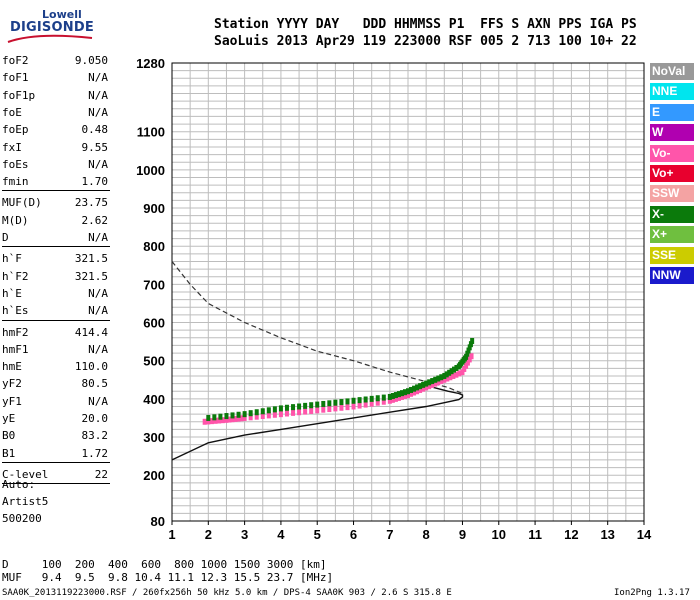 The width and height of the screenshot is (700, 600). I want to click on param-name: D, so click(5, 237).